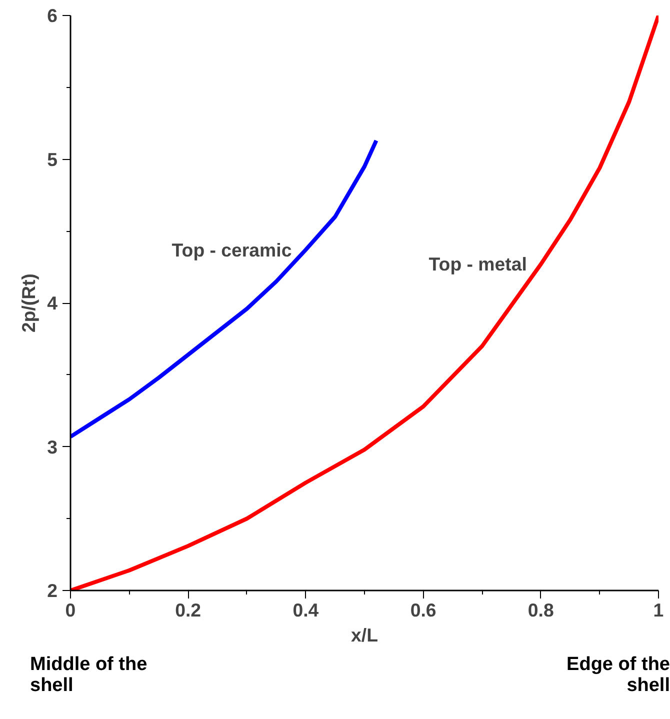 This screenshot has width=670, height=719. What do you see at coordinates (232, 249) in the screenshot?
I see `series-label: Top - ceramic` at bounding box center [232, 249].